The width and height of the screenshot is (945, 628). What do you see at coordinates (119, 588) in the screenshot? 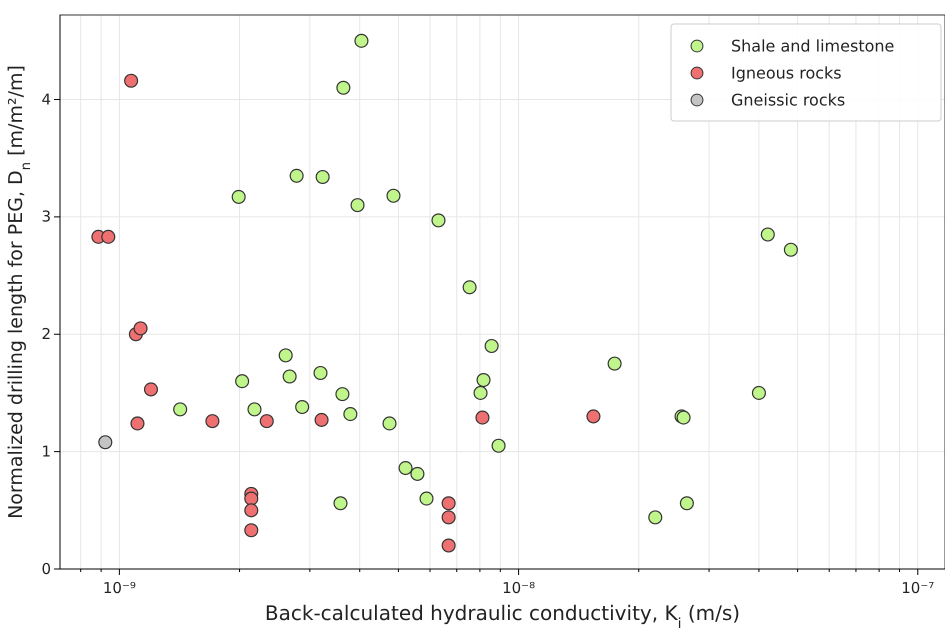
I see `x-tick-label: 10⁻⁹` at bounding box center [119, 588].